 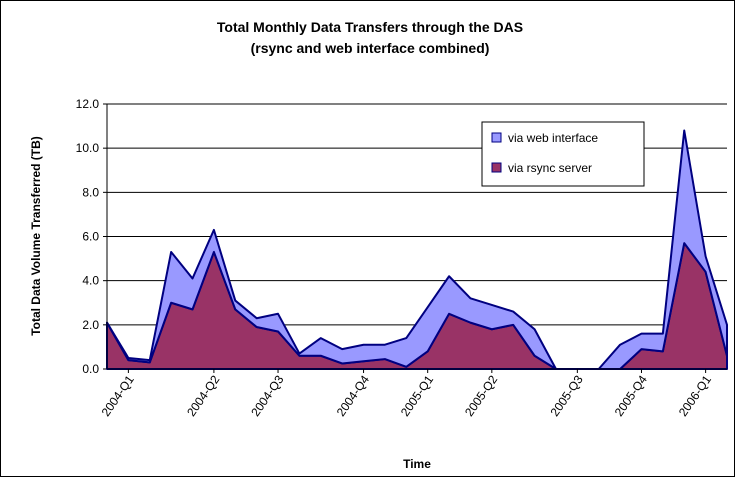 What do you see at coordinates (370, 48) in the screenshot?
I see `chart-subtitle: (rsync and web interface combined)` at bounding box center [370, 48].